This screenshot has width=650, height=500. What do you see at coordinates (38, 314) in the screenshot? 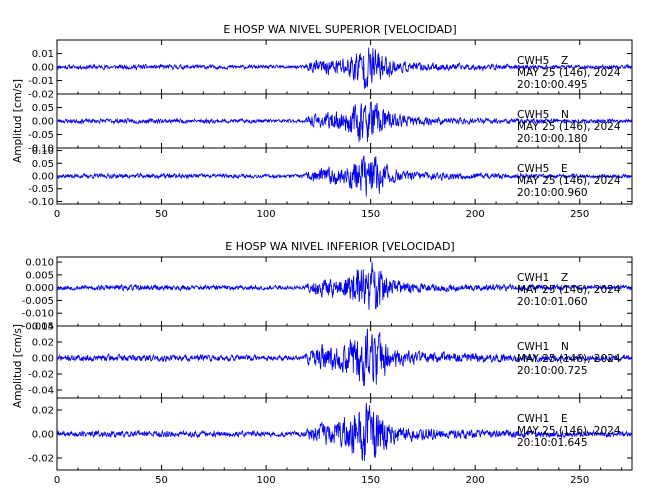
I see `y-tick-label: -0.010` at bounding box center [38, 314].